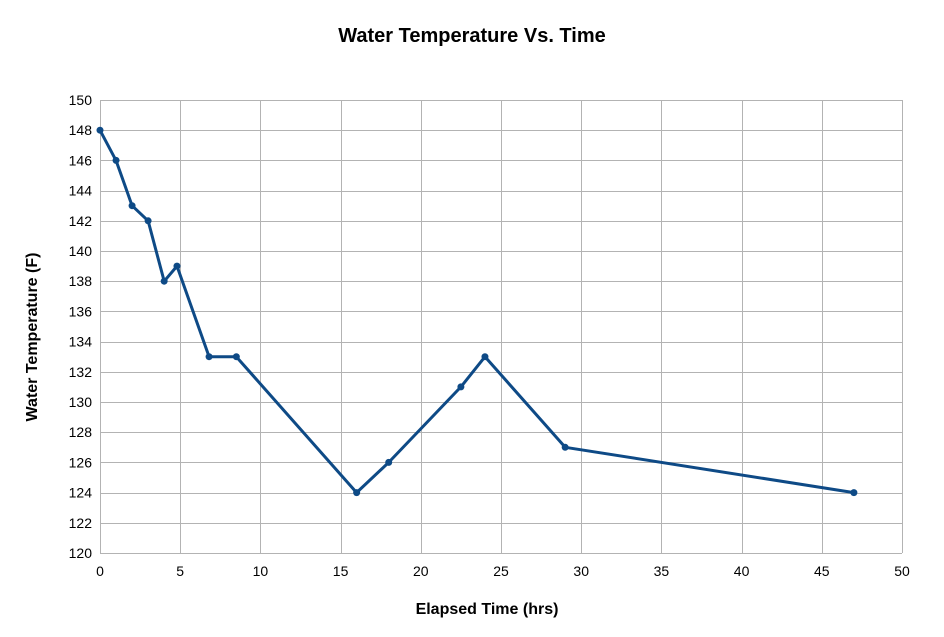 This screenshot has height=637, width=944. What do you see at coordinates (81, 100) in the screenshot?
I see `y-tick-label: 150` at bounding box center [81, 100].